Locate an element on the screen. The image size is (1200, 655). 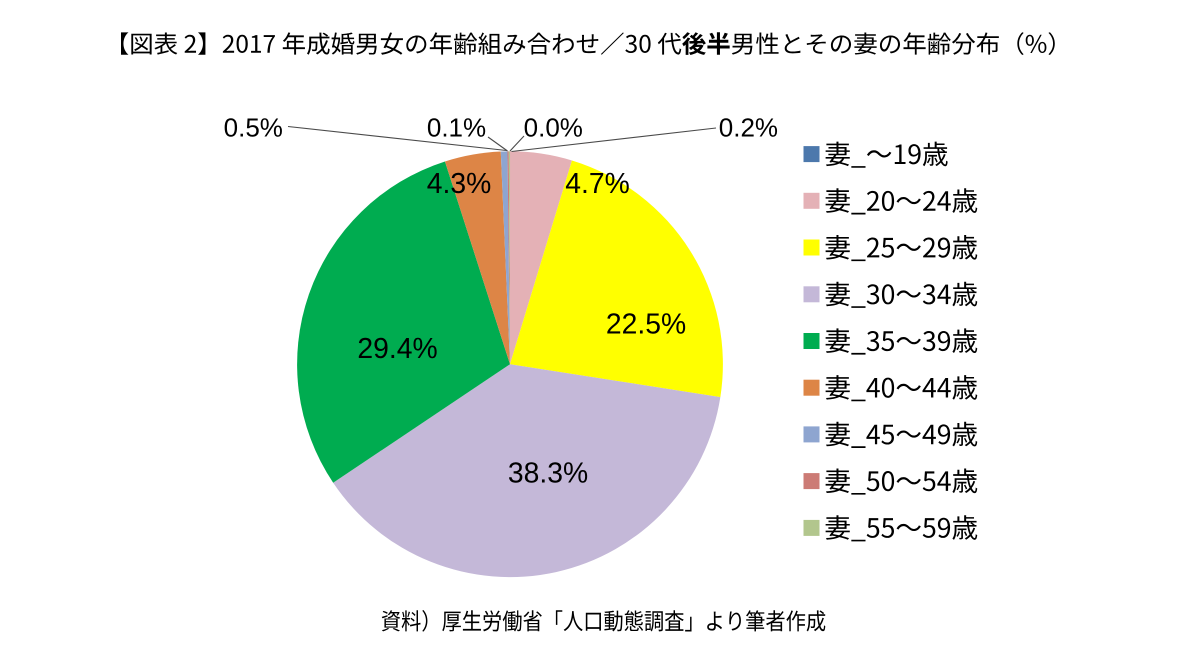
svg-text: 4.7% is located at coordinates (597, 183).